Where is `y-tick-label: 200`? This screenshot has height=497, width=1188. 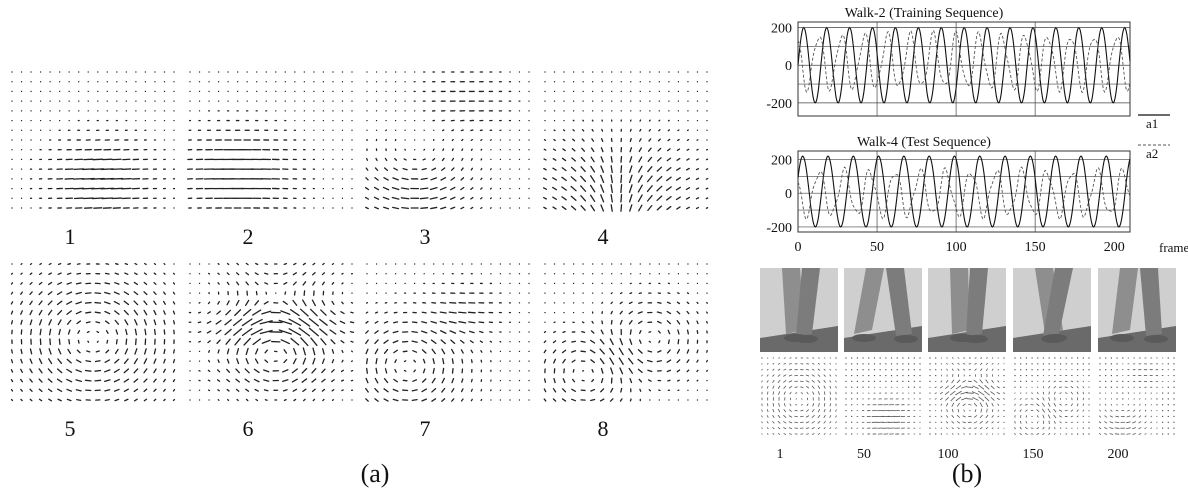 y-tick-label: 200 is located at coordinates (781, 29).